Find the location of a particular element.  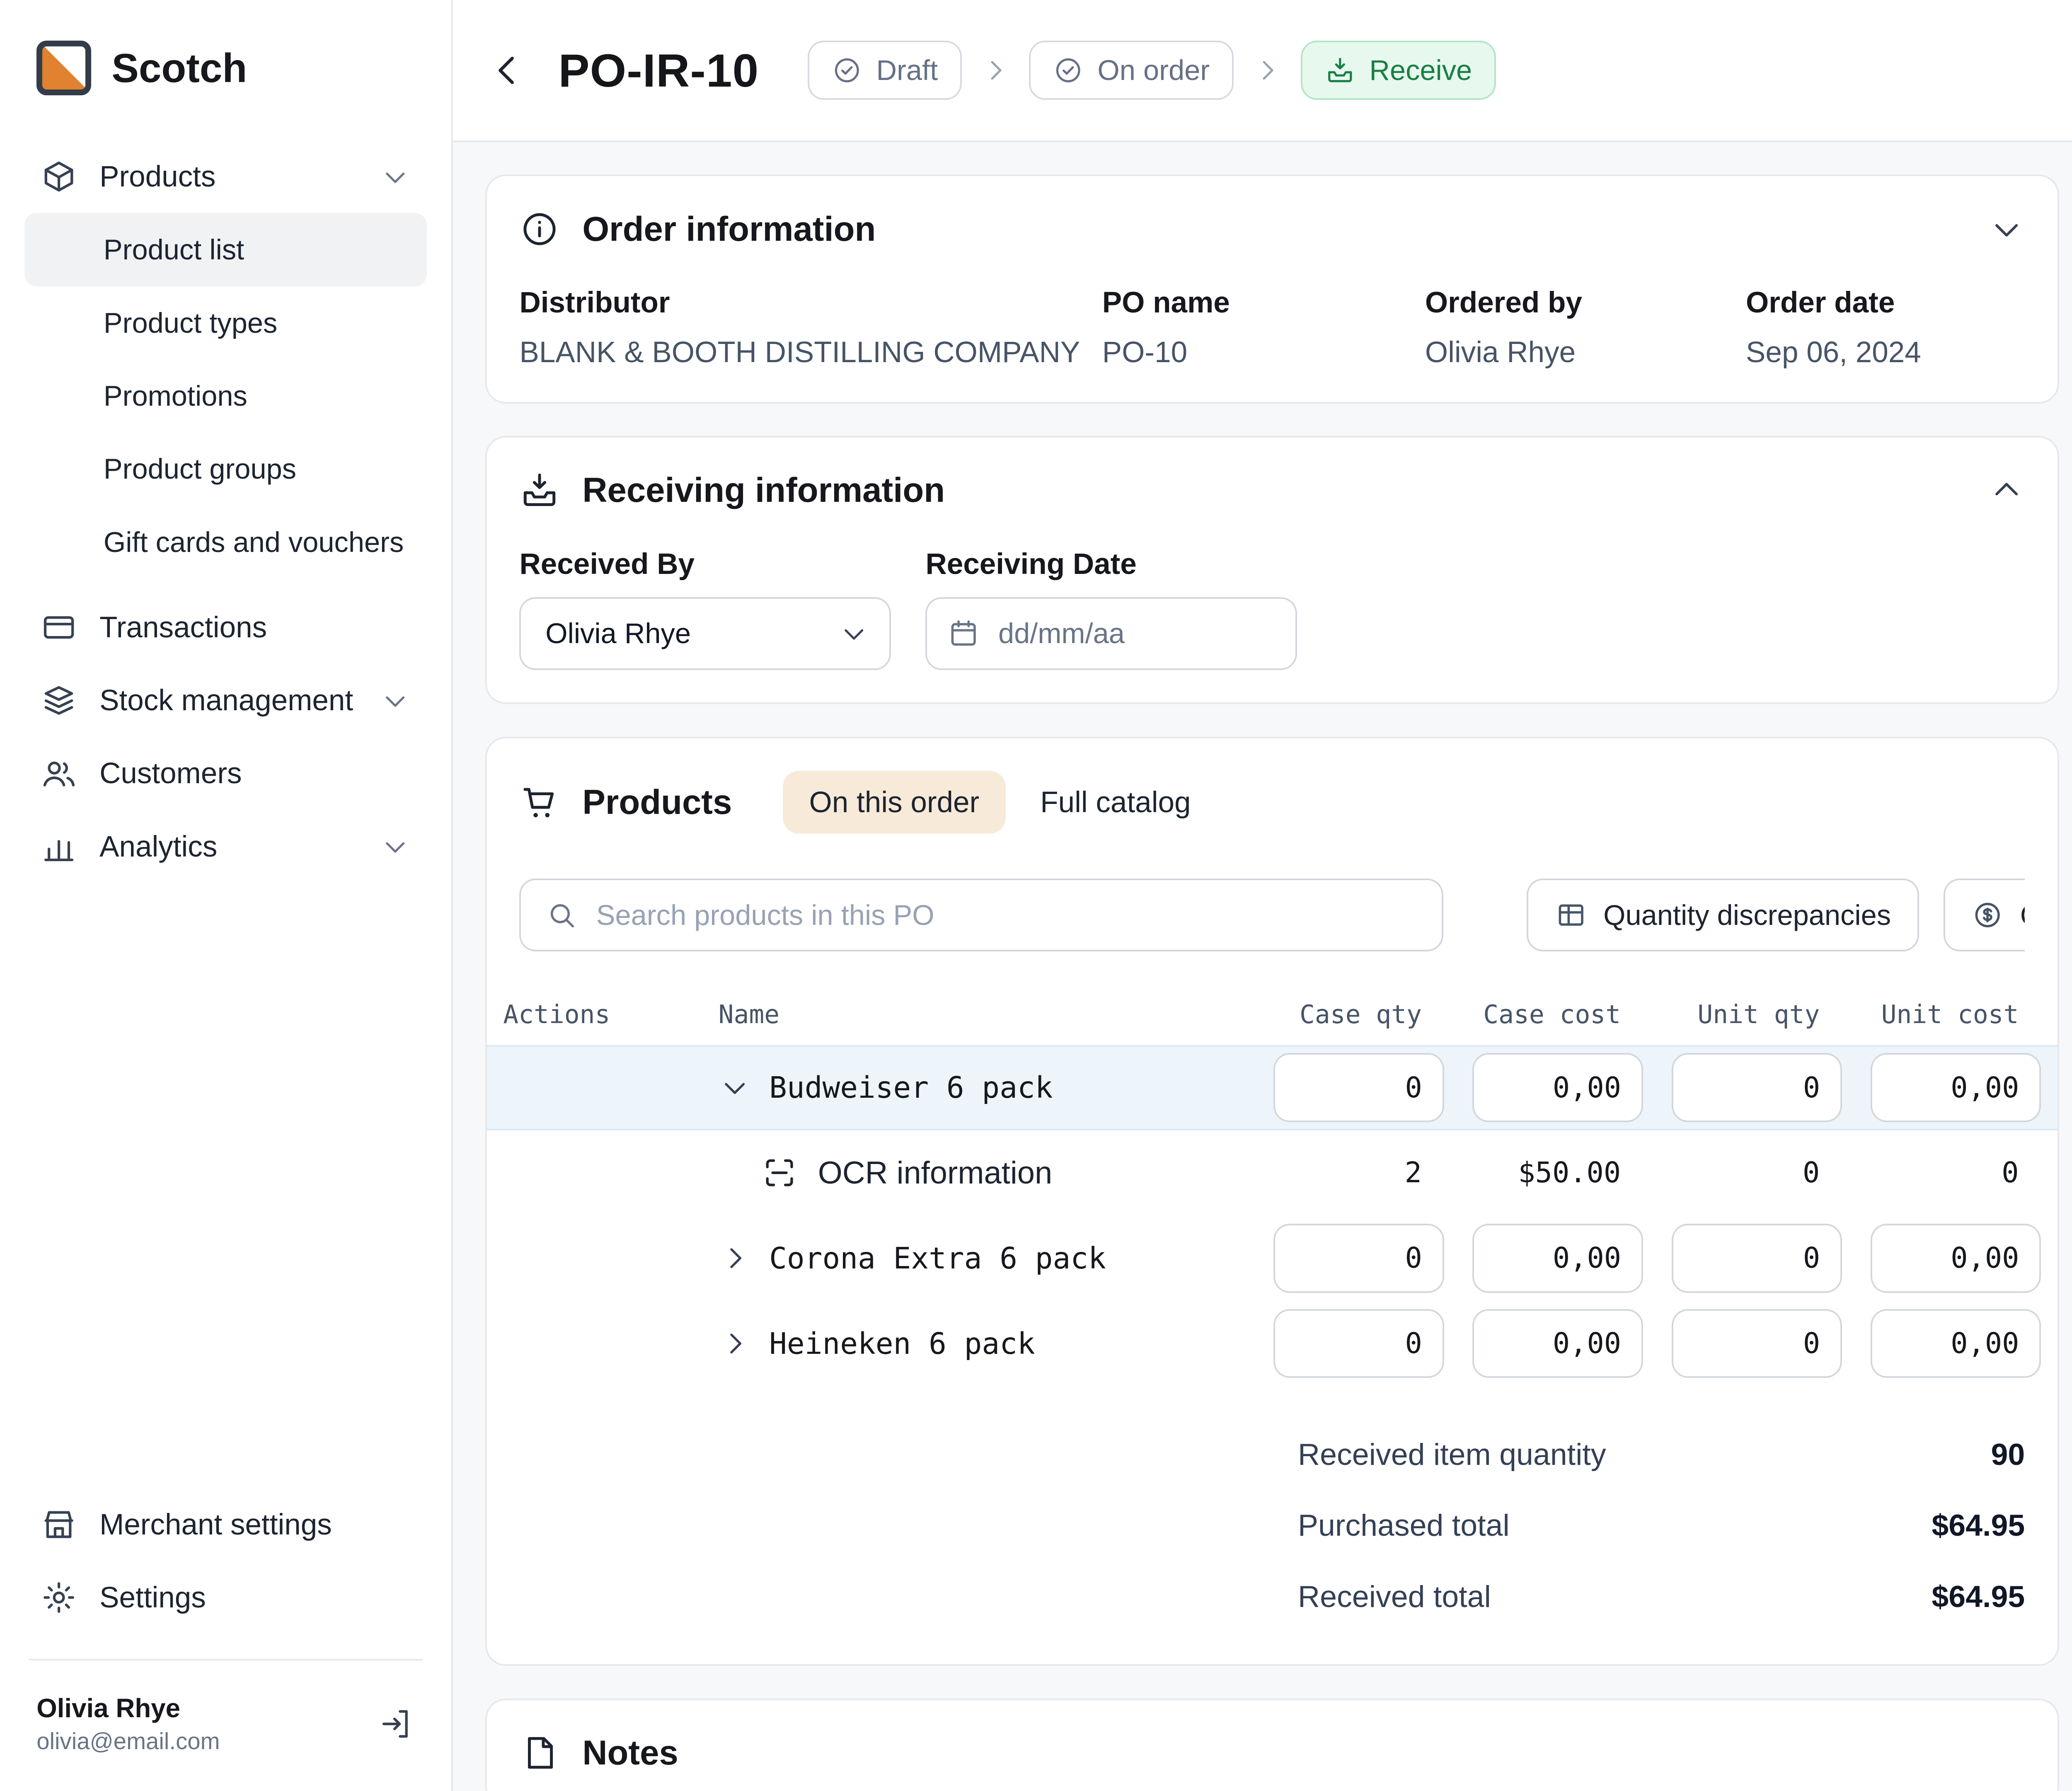

page-title: PO-IR-10 is located at coordinates (658, 70).